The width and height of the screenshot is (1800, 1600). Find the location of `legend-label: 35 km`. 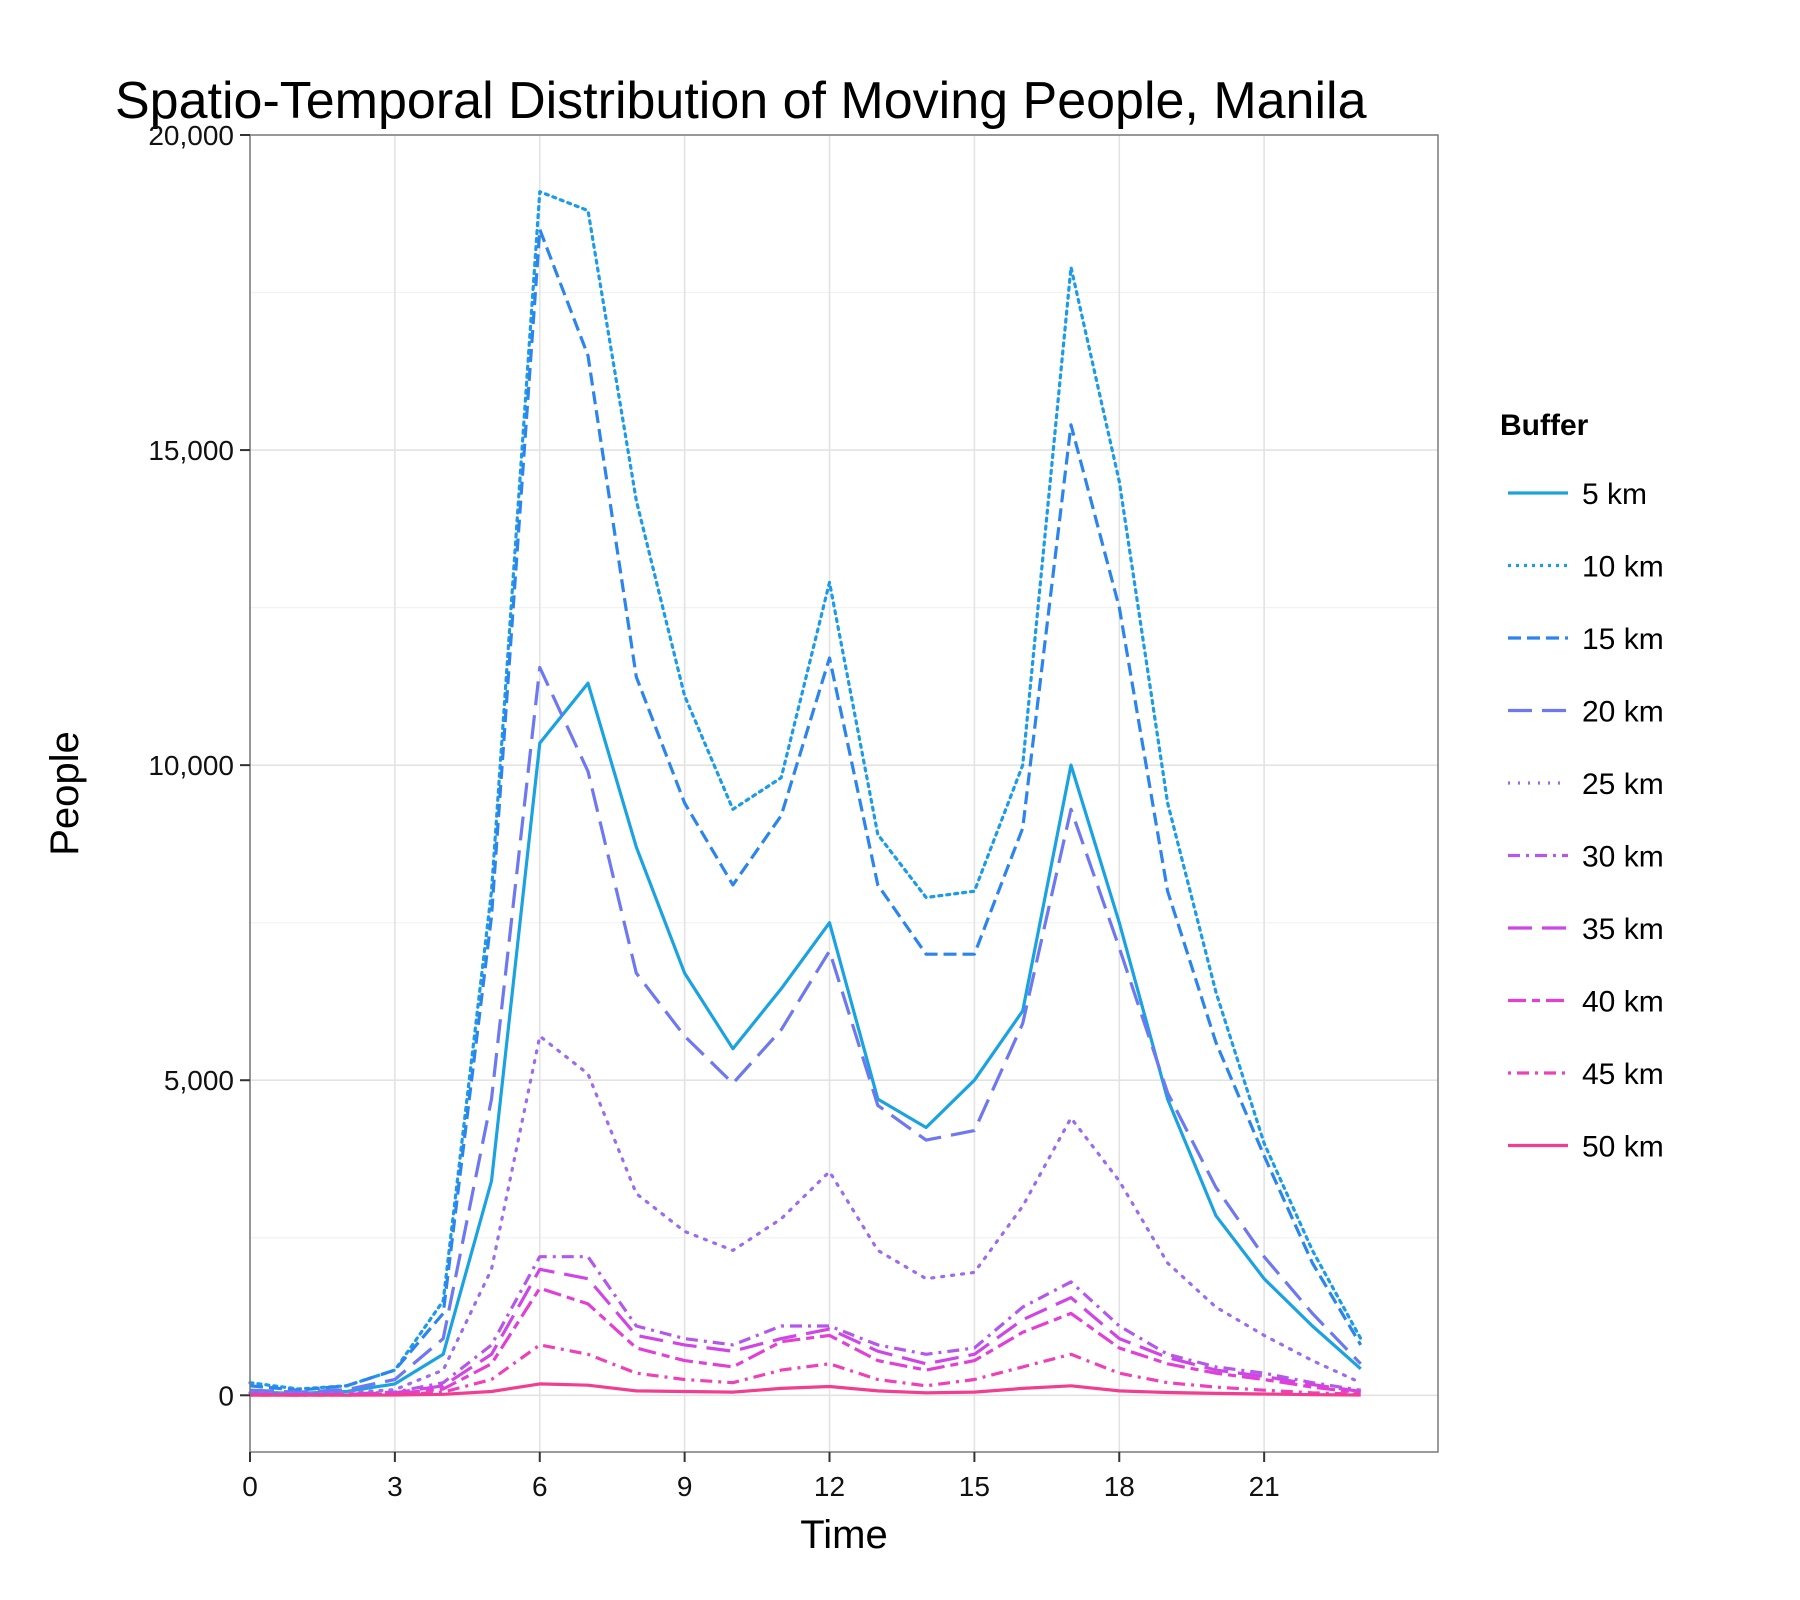

legend-label: 35 km is located at coordinates (1623, 929).